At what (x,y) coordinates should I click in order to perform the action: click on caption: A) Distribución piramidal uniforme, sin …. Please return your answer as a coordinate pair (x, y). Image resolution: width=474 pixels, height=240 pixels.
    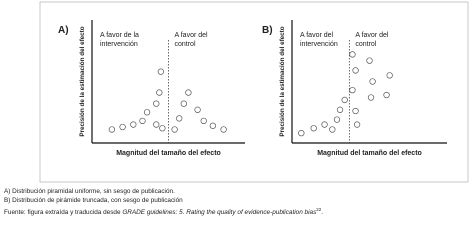
    Looking at the image, I should click on (163, 202).